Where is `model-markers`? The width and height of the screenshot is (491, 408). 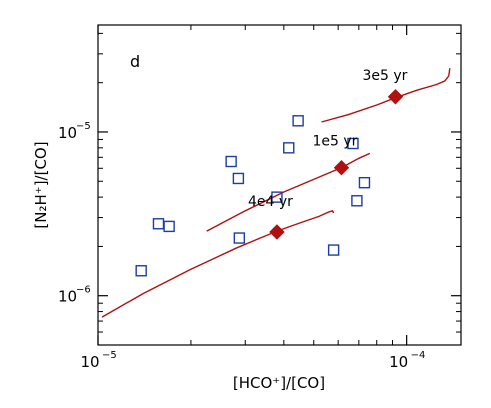 model-markers is located at coordinates (336, 164).